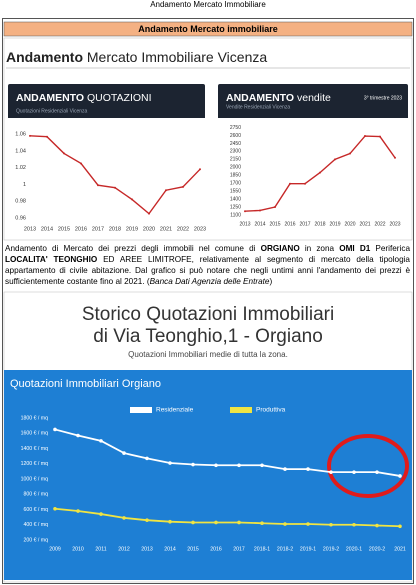 This screenshot has width=416, height=585. I want to click on chart-subtitle: Vendite Residenziali Vicenza, so click(258, 107).